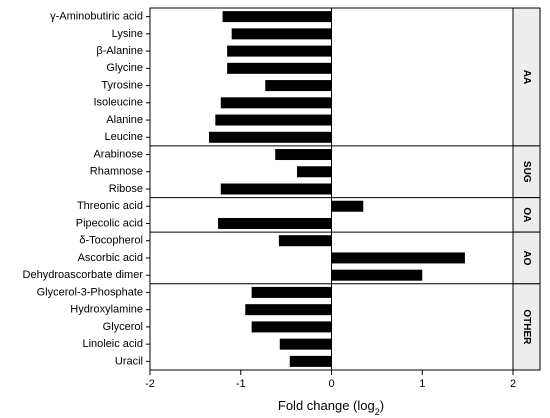  What do you see at coordinates (90, 292) in the screenshot?
I see `category-label: Glycerol-3-Phosphate` at bounding box center [90, 292].